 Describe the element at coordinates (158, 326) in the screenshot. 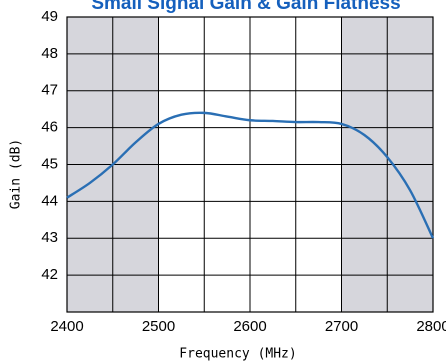

I see `x-tick-label: 2500` at that location.